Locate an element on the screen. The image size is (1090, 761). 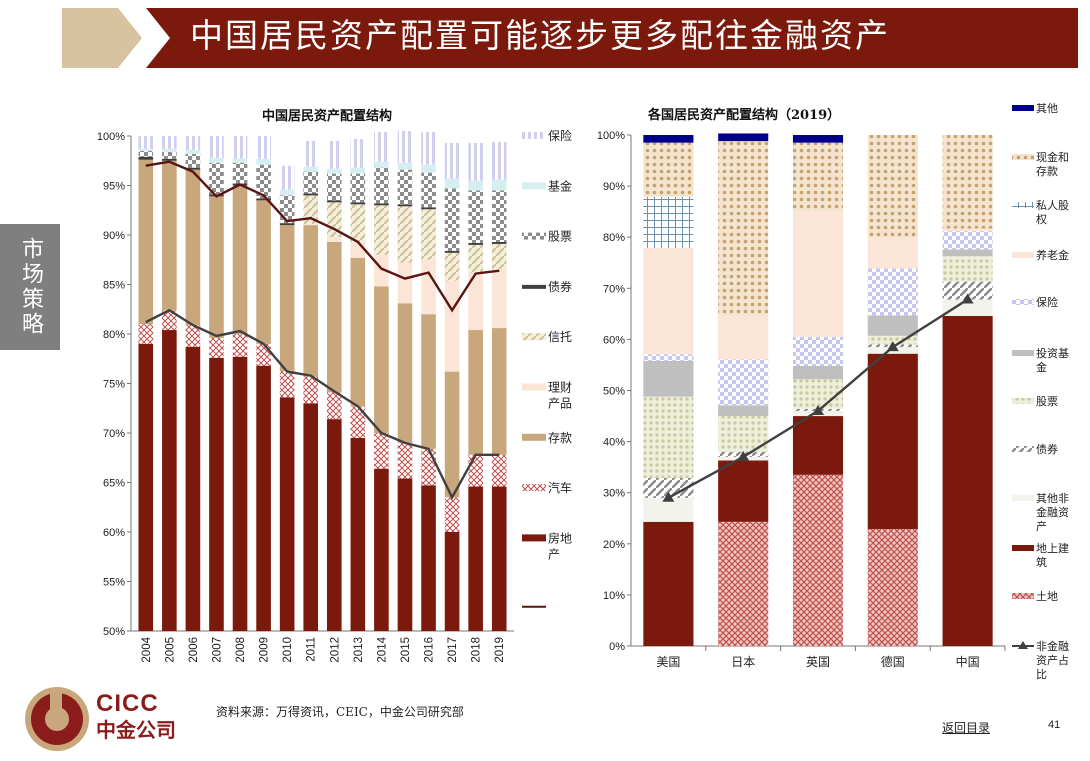
chart2-legend-label: 保险 is located at coordinates (1047, 302).